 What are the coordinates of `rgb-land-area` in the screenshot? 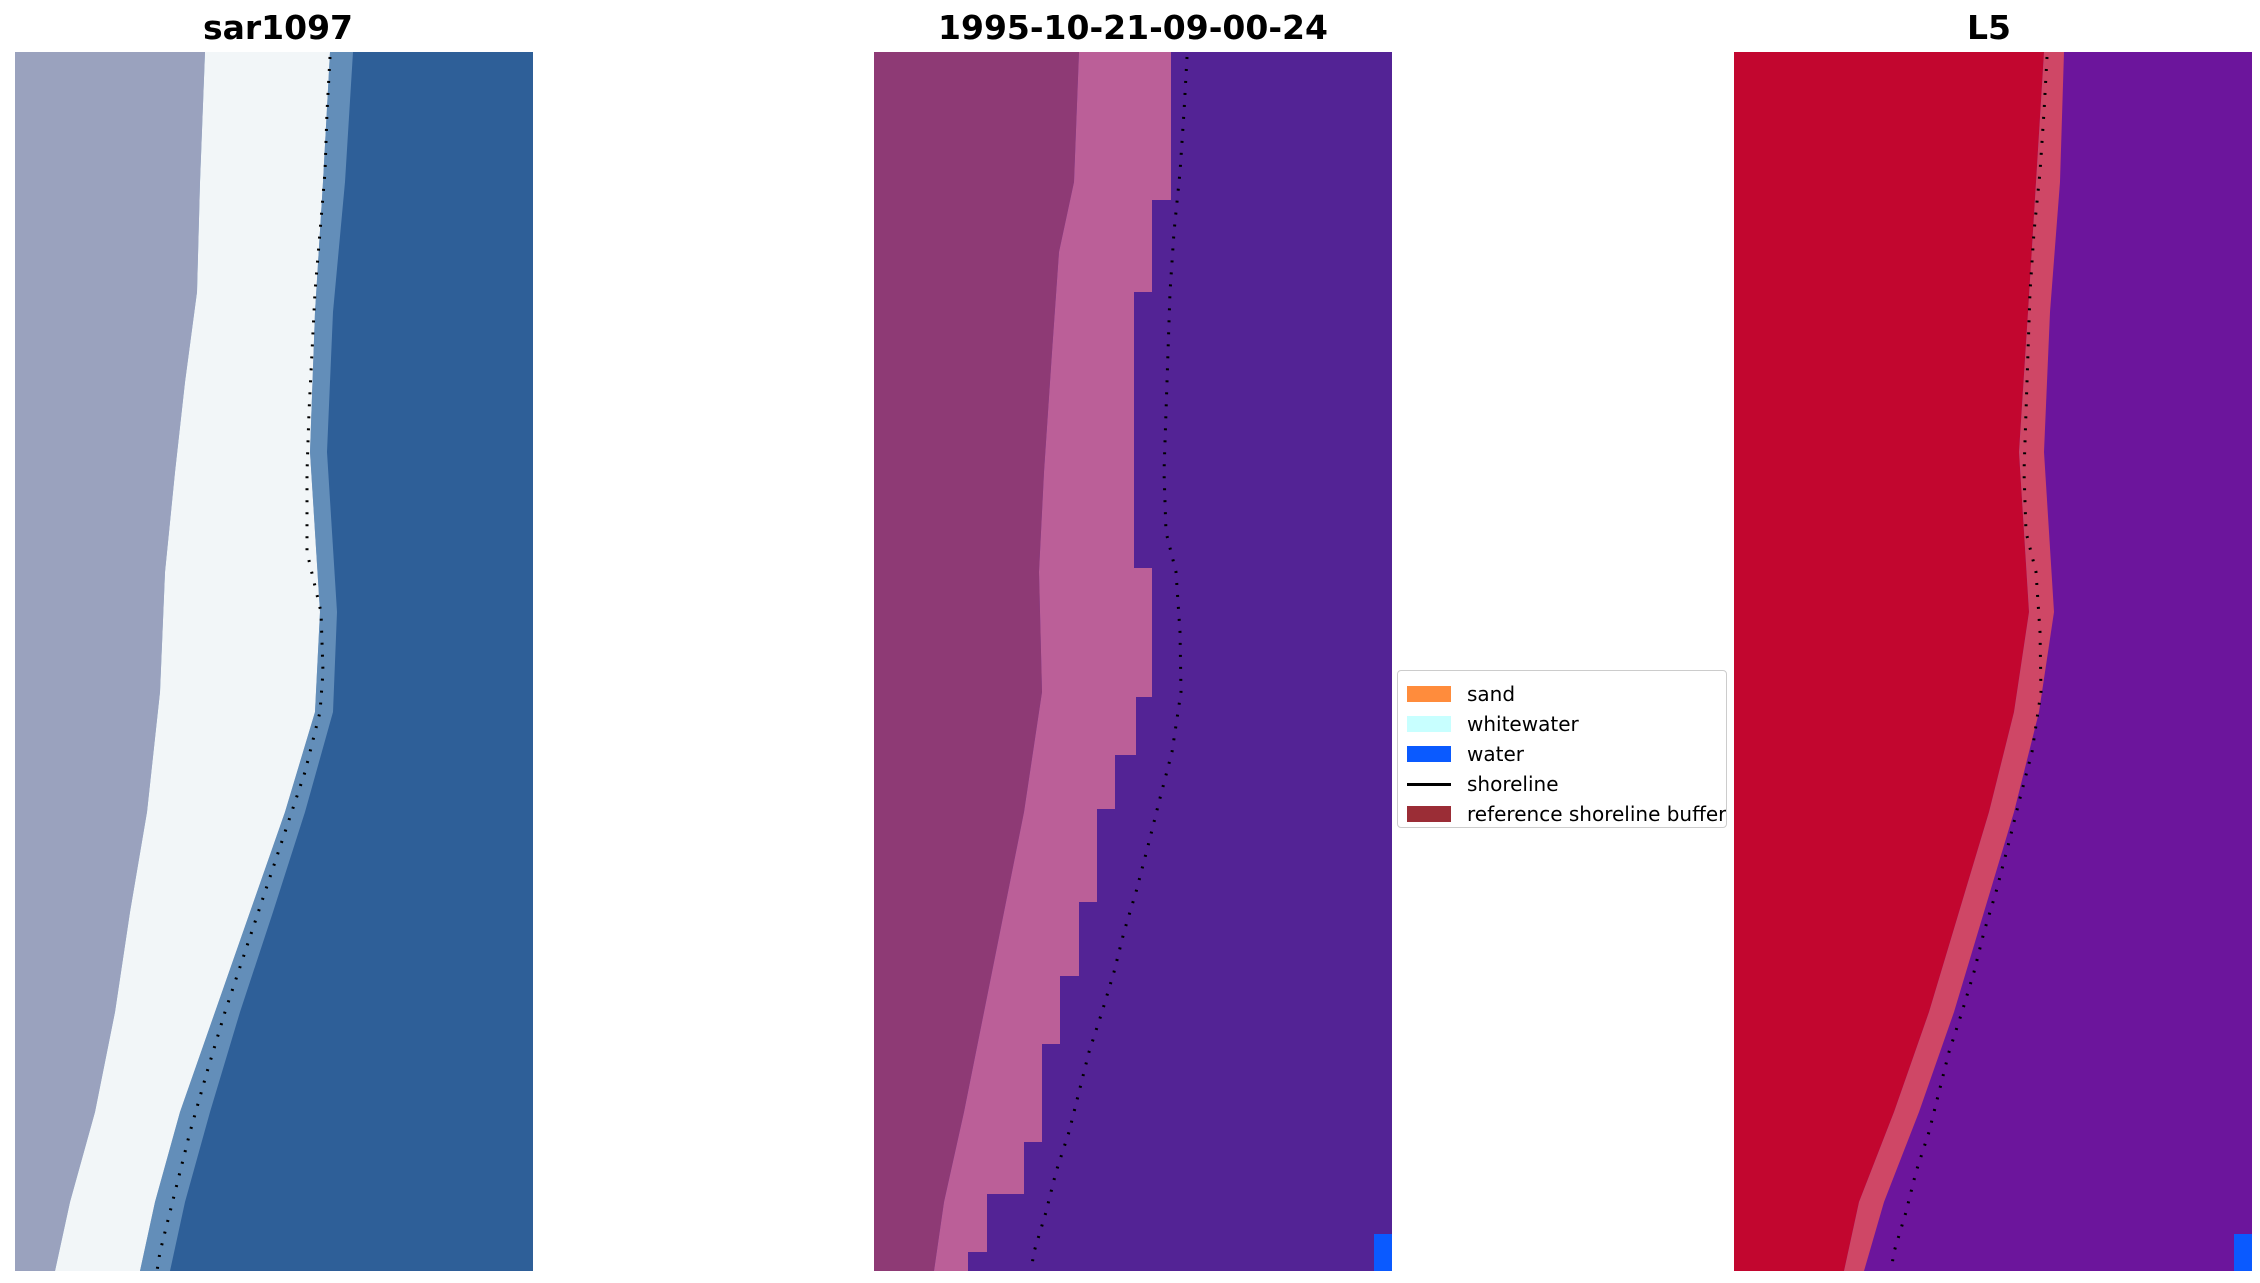 It's located at (110, 661).